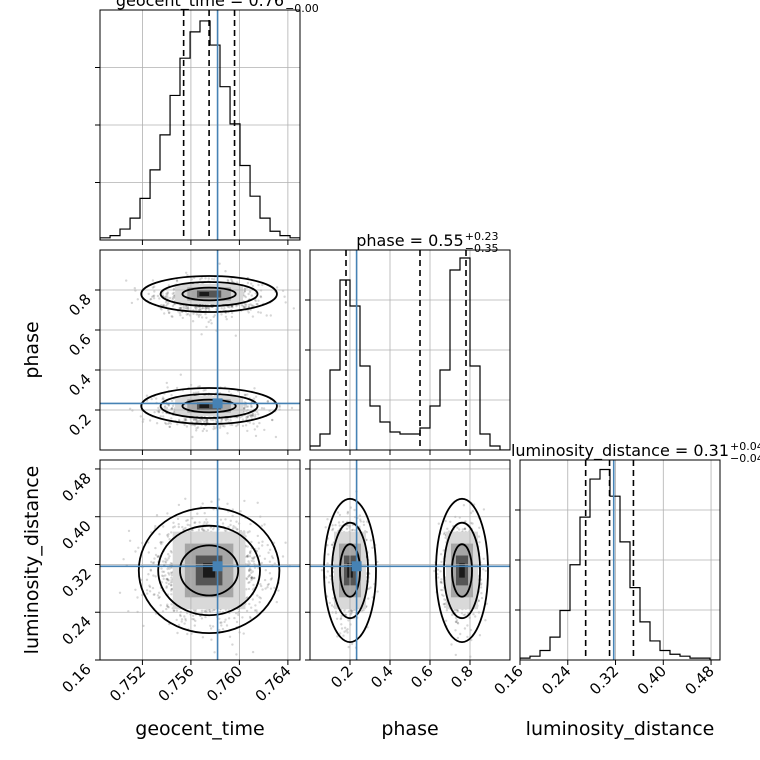 The image size is (760, 760). What do you see at coordinates (620, 451) in the screenshot?
I see `title-luminosity_distance: luminosity_distance = 0.31` at bounding box center [620, 451].